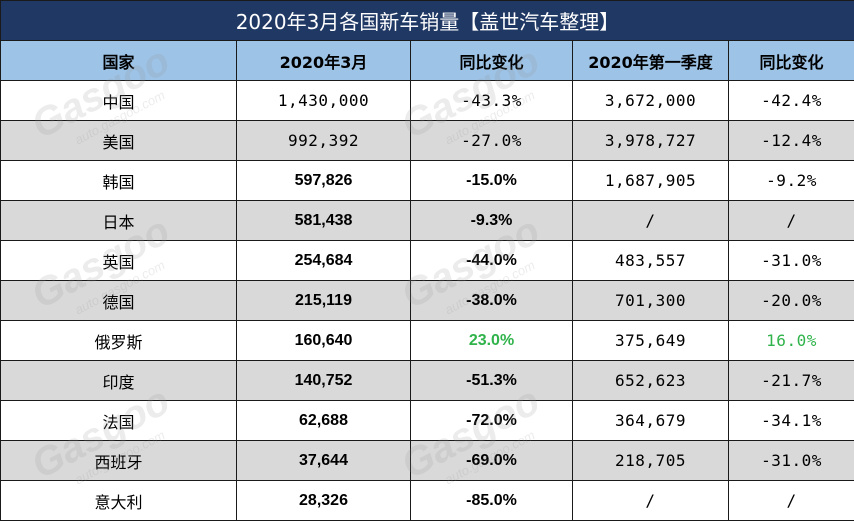 The width and height of the screenshot is (854, 521). What do you see at coordinates (491, 180) in the screenshot?
I see `cell-march-yoy: -15.0%` at bounding box center [491, 180].